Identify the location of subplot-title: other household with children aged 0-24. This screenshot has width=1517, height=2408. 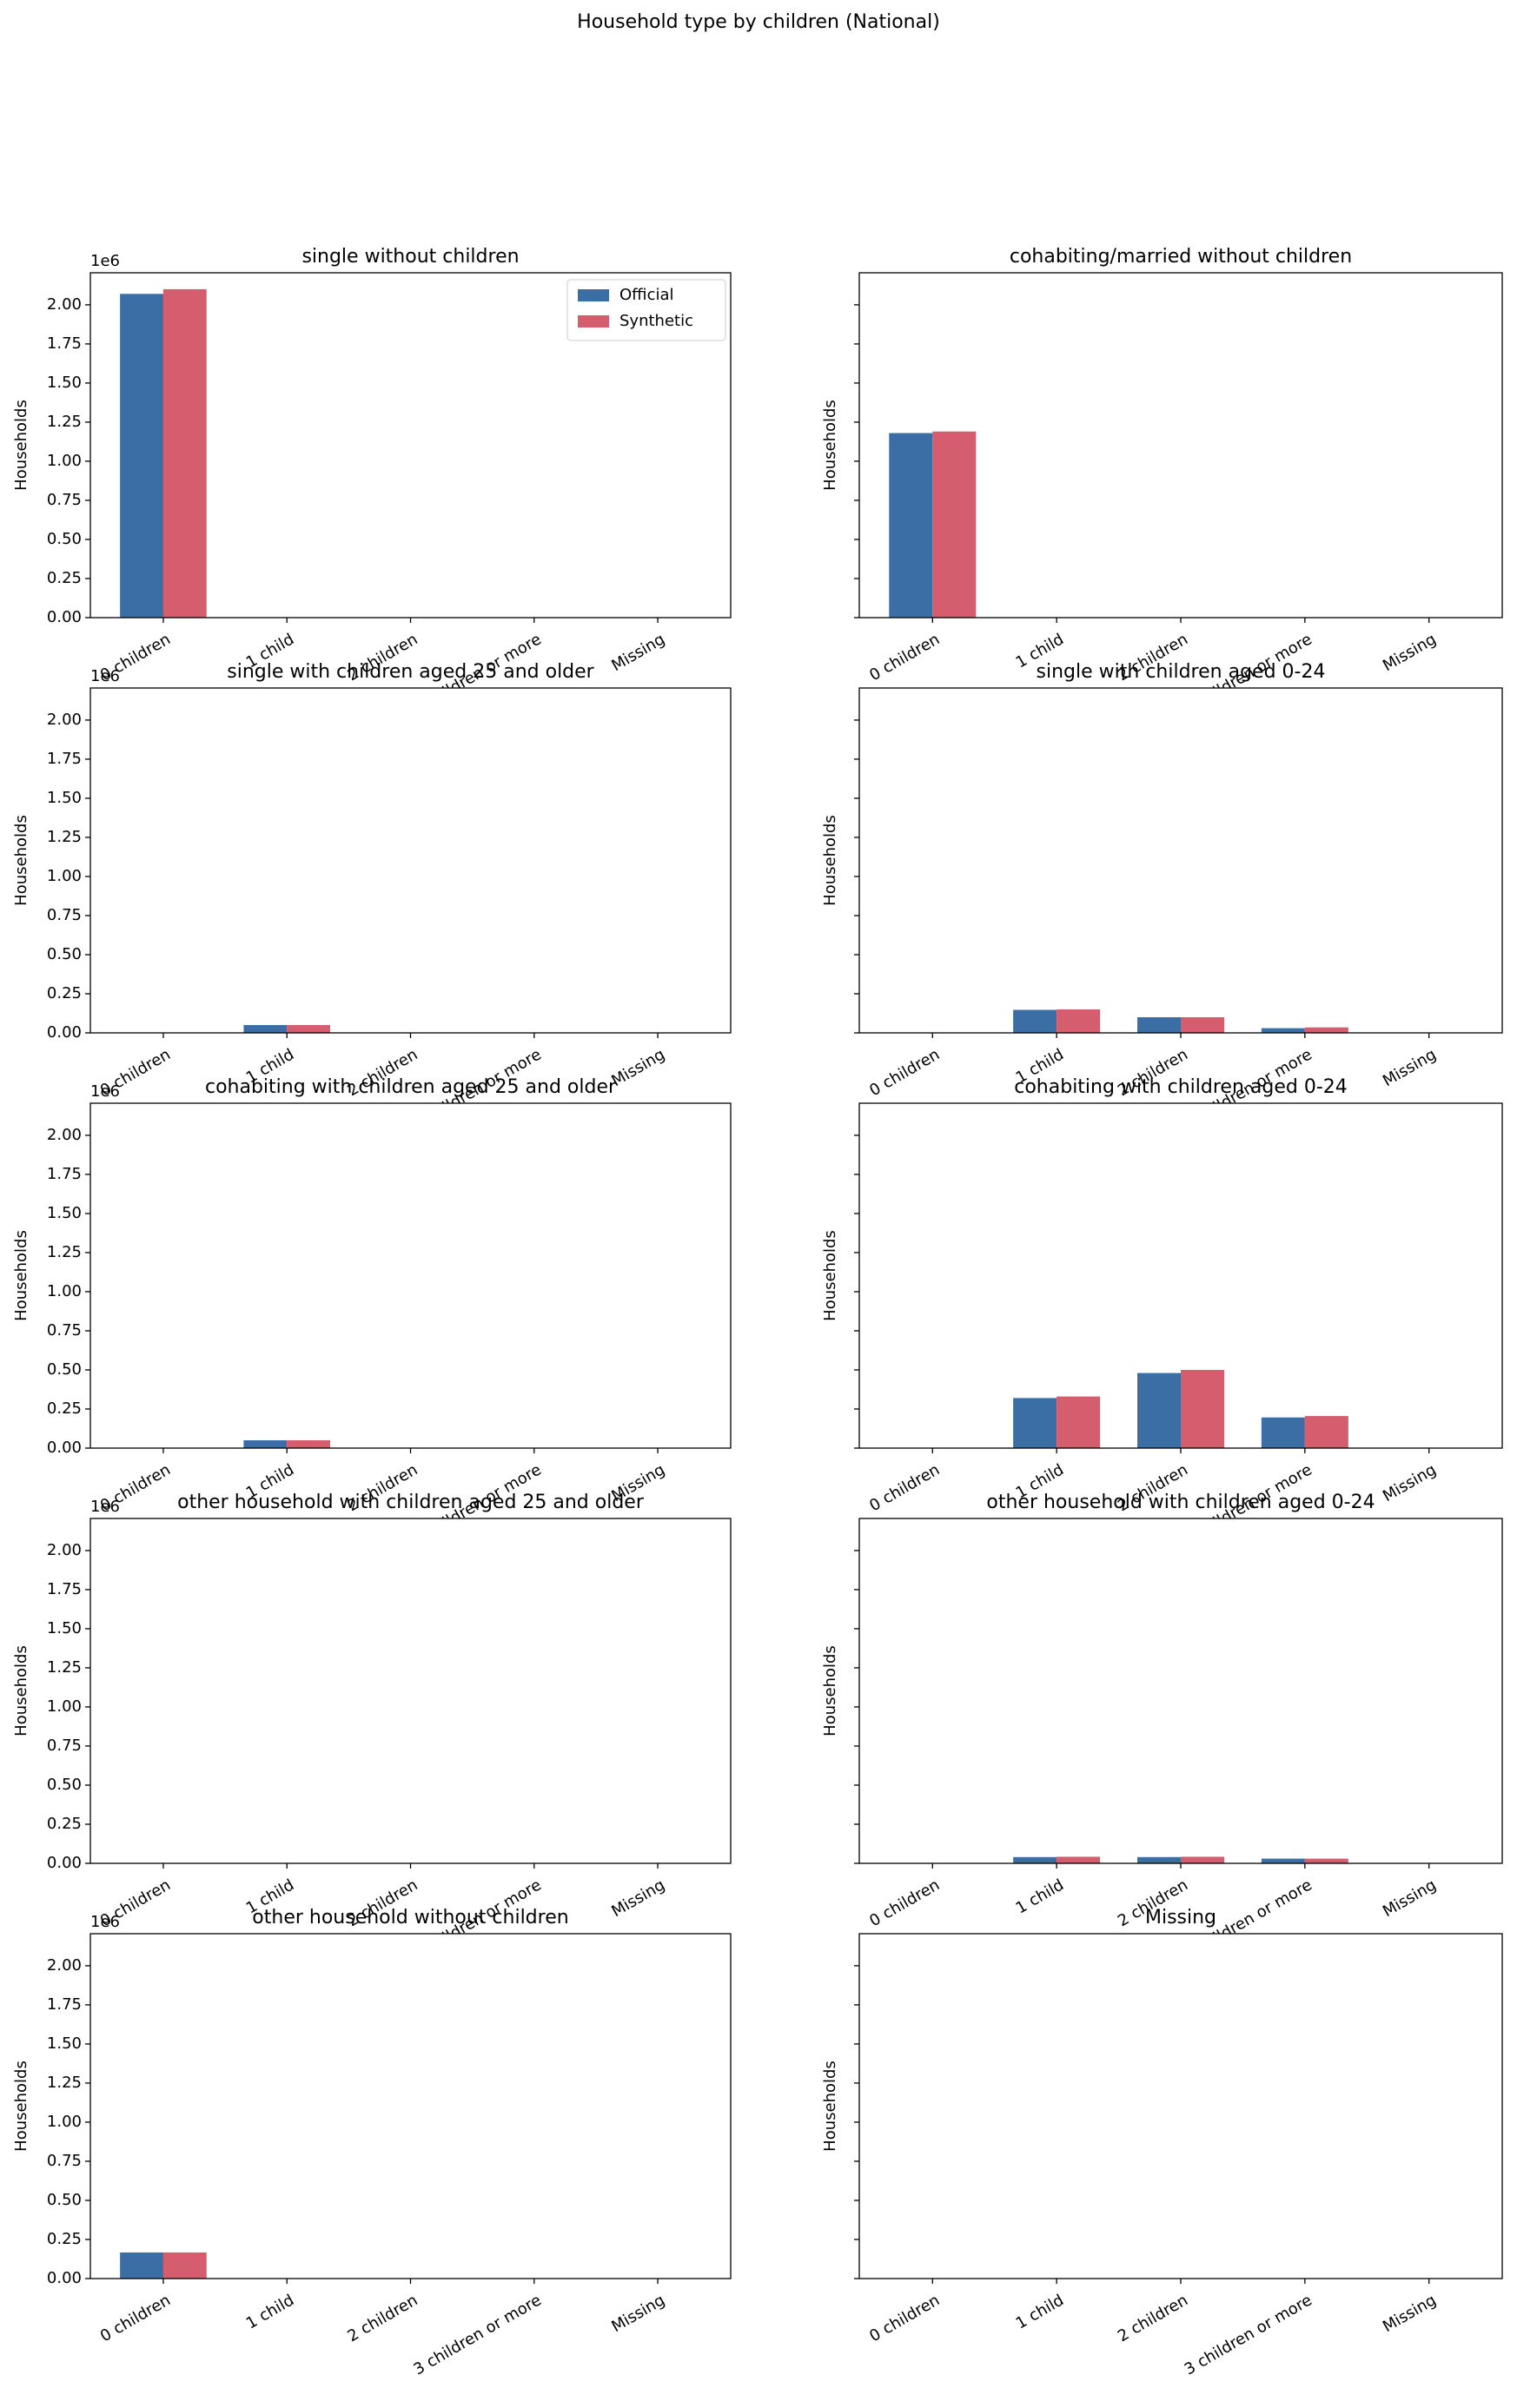
(1180, 1503).